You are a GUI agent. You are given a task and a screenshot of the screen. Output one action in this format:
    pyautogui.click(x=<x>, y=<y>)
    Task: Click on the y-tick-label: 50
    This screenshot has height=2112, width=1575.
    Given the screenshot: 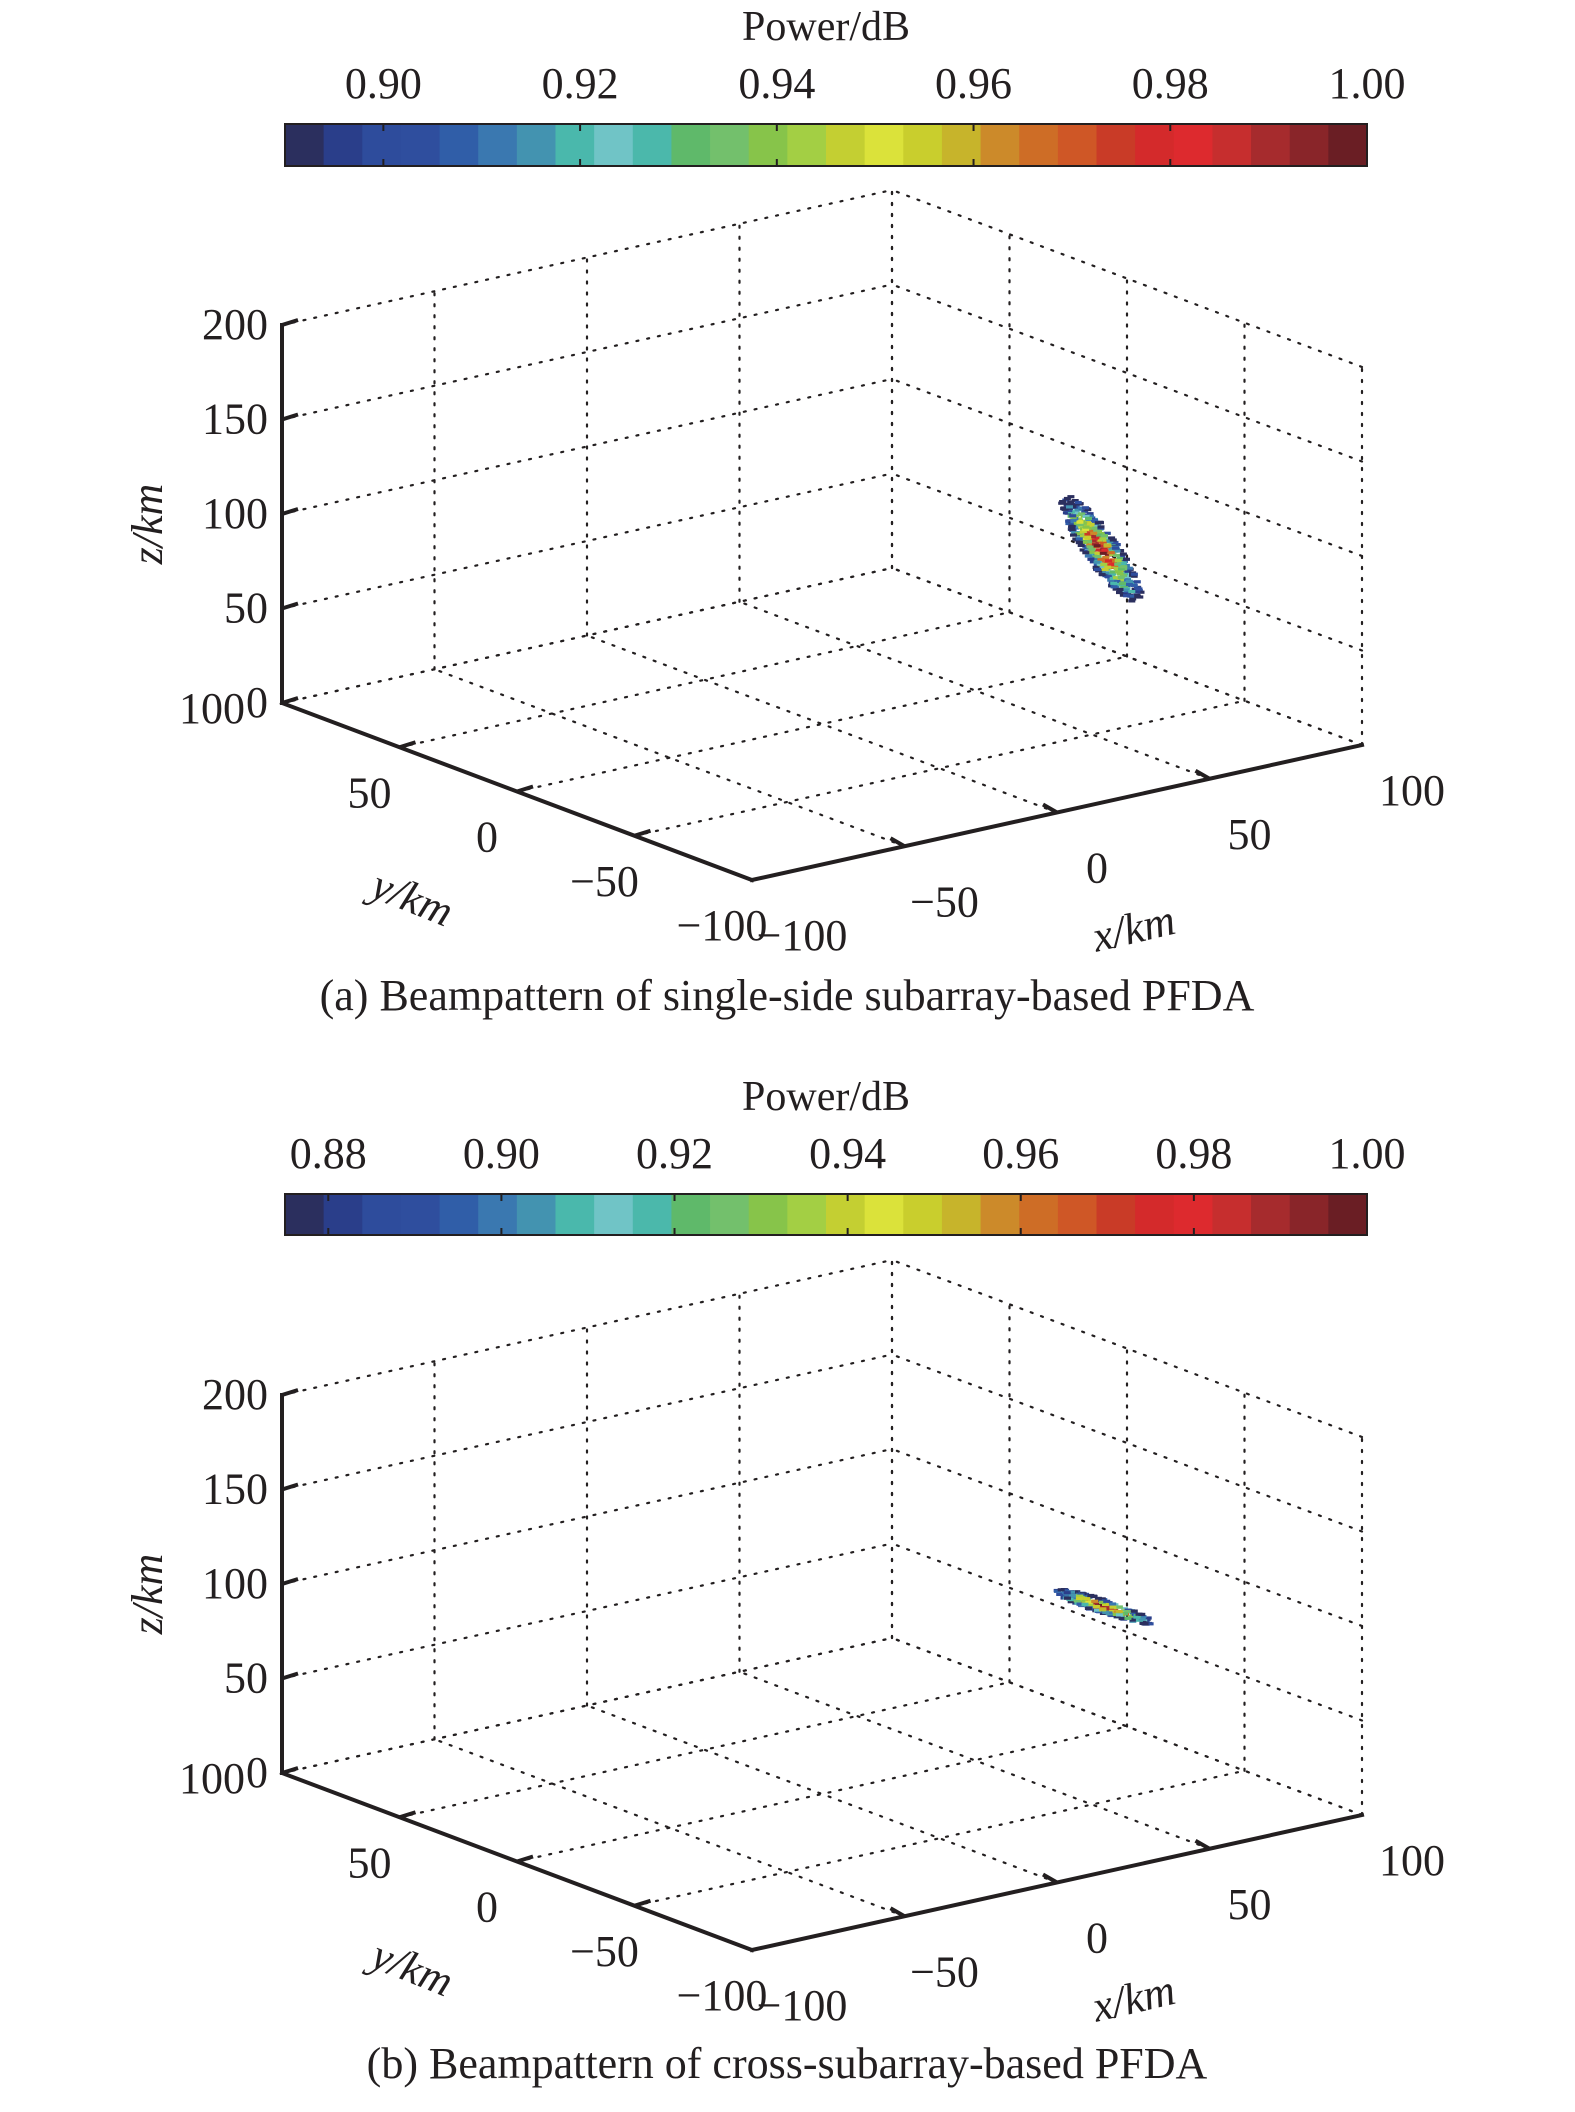 What is the action you would take?
    pyautogui.click(x=370, y=1862)
    